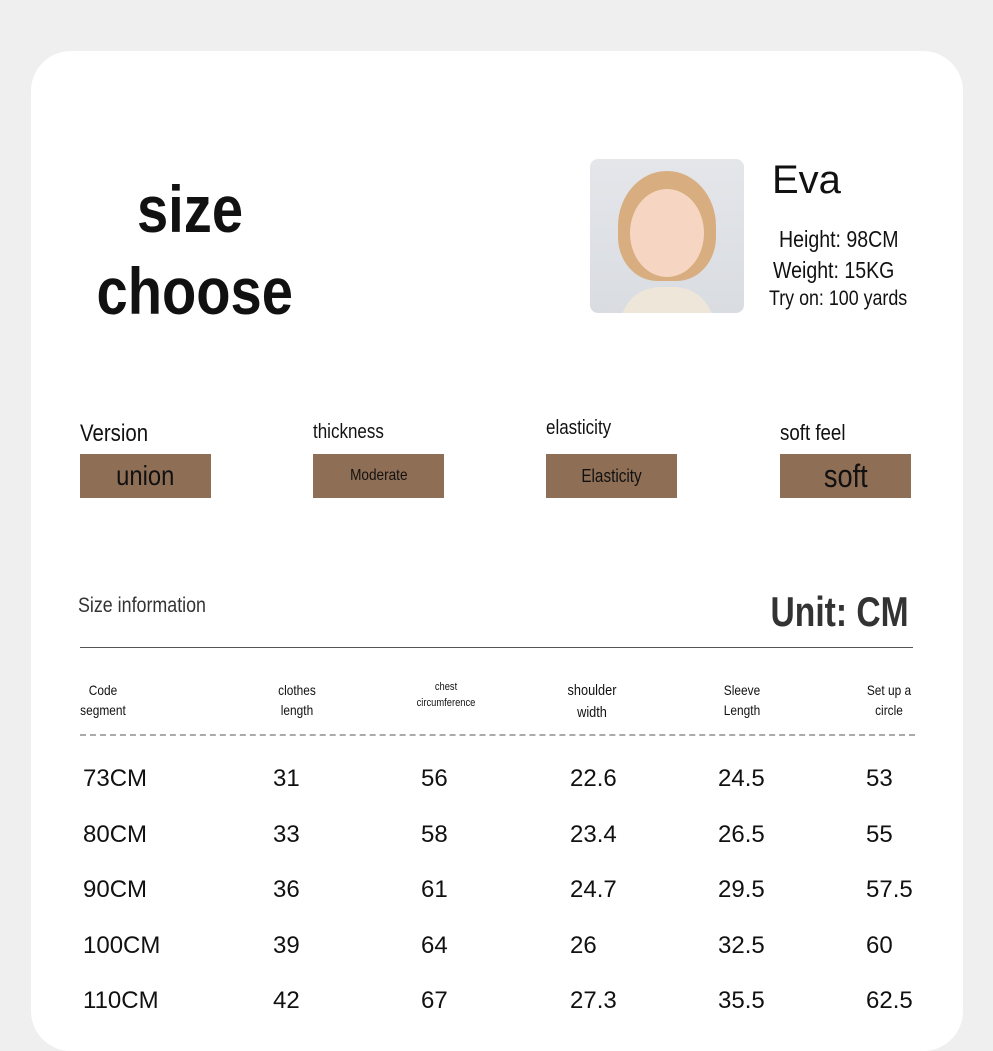 This screenshot has width=993, height=1051. What do you see at coordinates (839, 239) in the screenshot?
I see `model-height: Height: 98CM` at bounding box center [839, 239].